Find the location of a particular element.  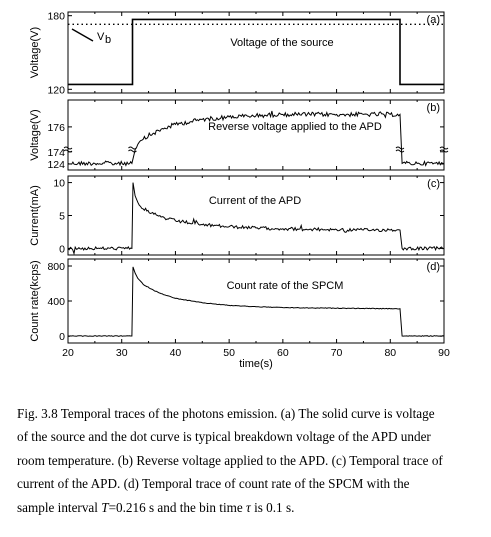

y-tick-label: 124 is located at coordinates (56, 165).